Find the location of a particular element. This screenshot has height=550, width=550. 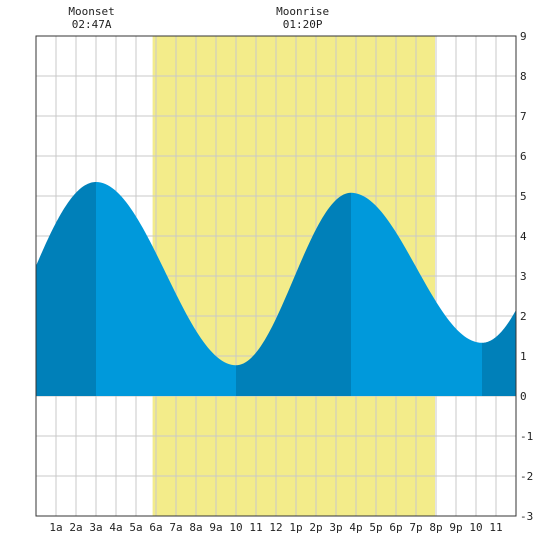

x-tick-label: 9a is located at coordinates (215, 527).